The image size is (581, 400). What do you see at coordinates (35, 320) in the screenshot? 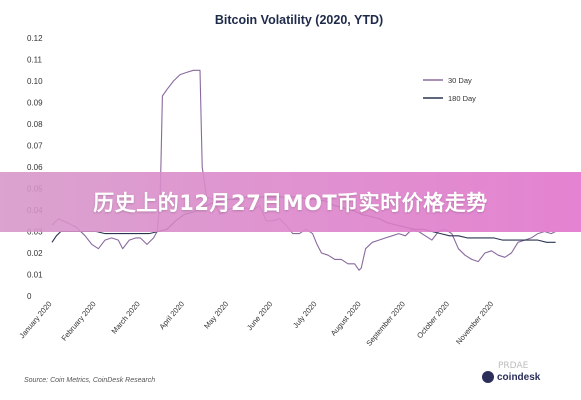
I see `x-tick-label: January 2020` at bounding box center [35, 320].